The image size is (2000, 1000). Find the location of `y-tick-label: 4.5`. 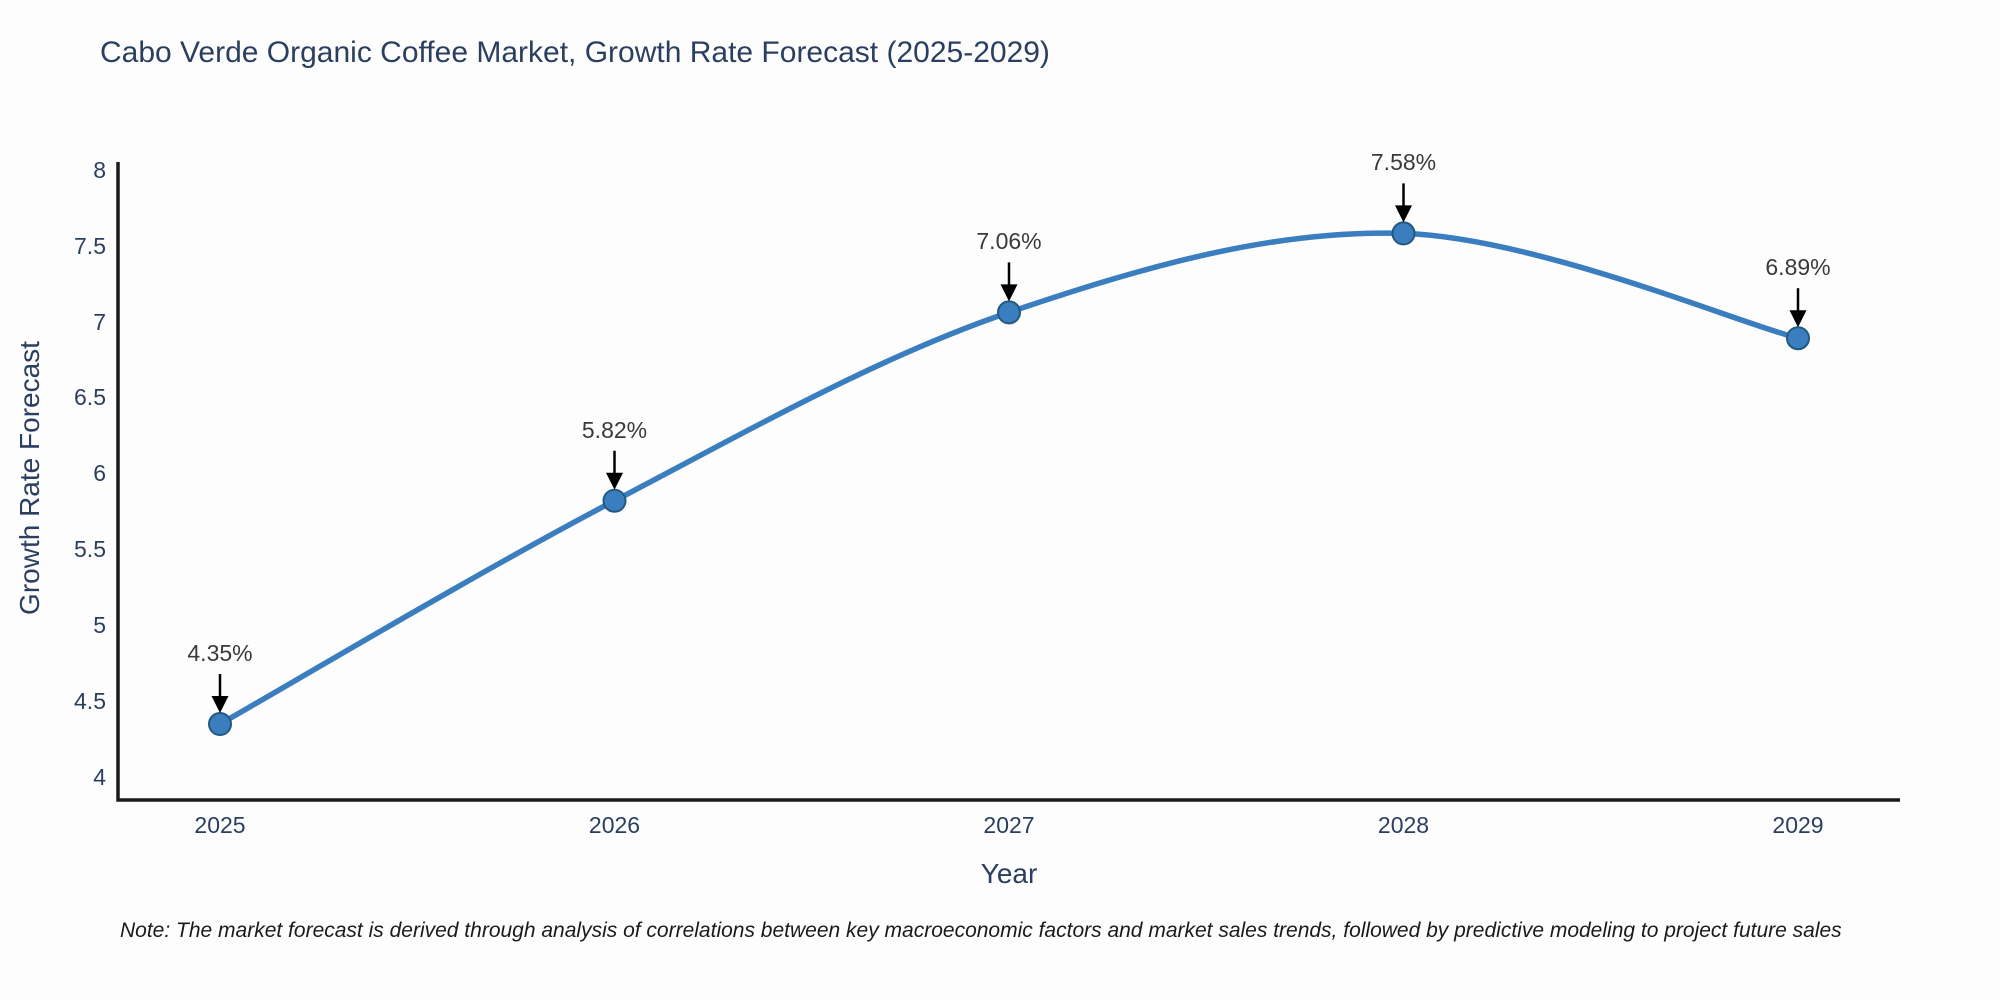

y-tick-label: 4.5 is located at coordinates (90, 701).